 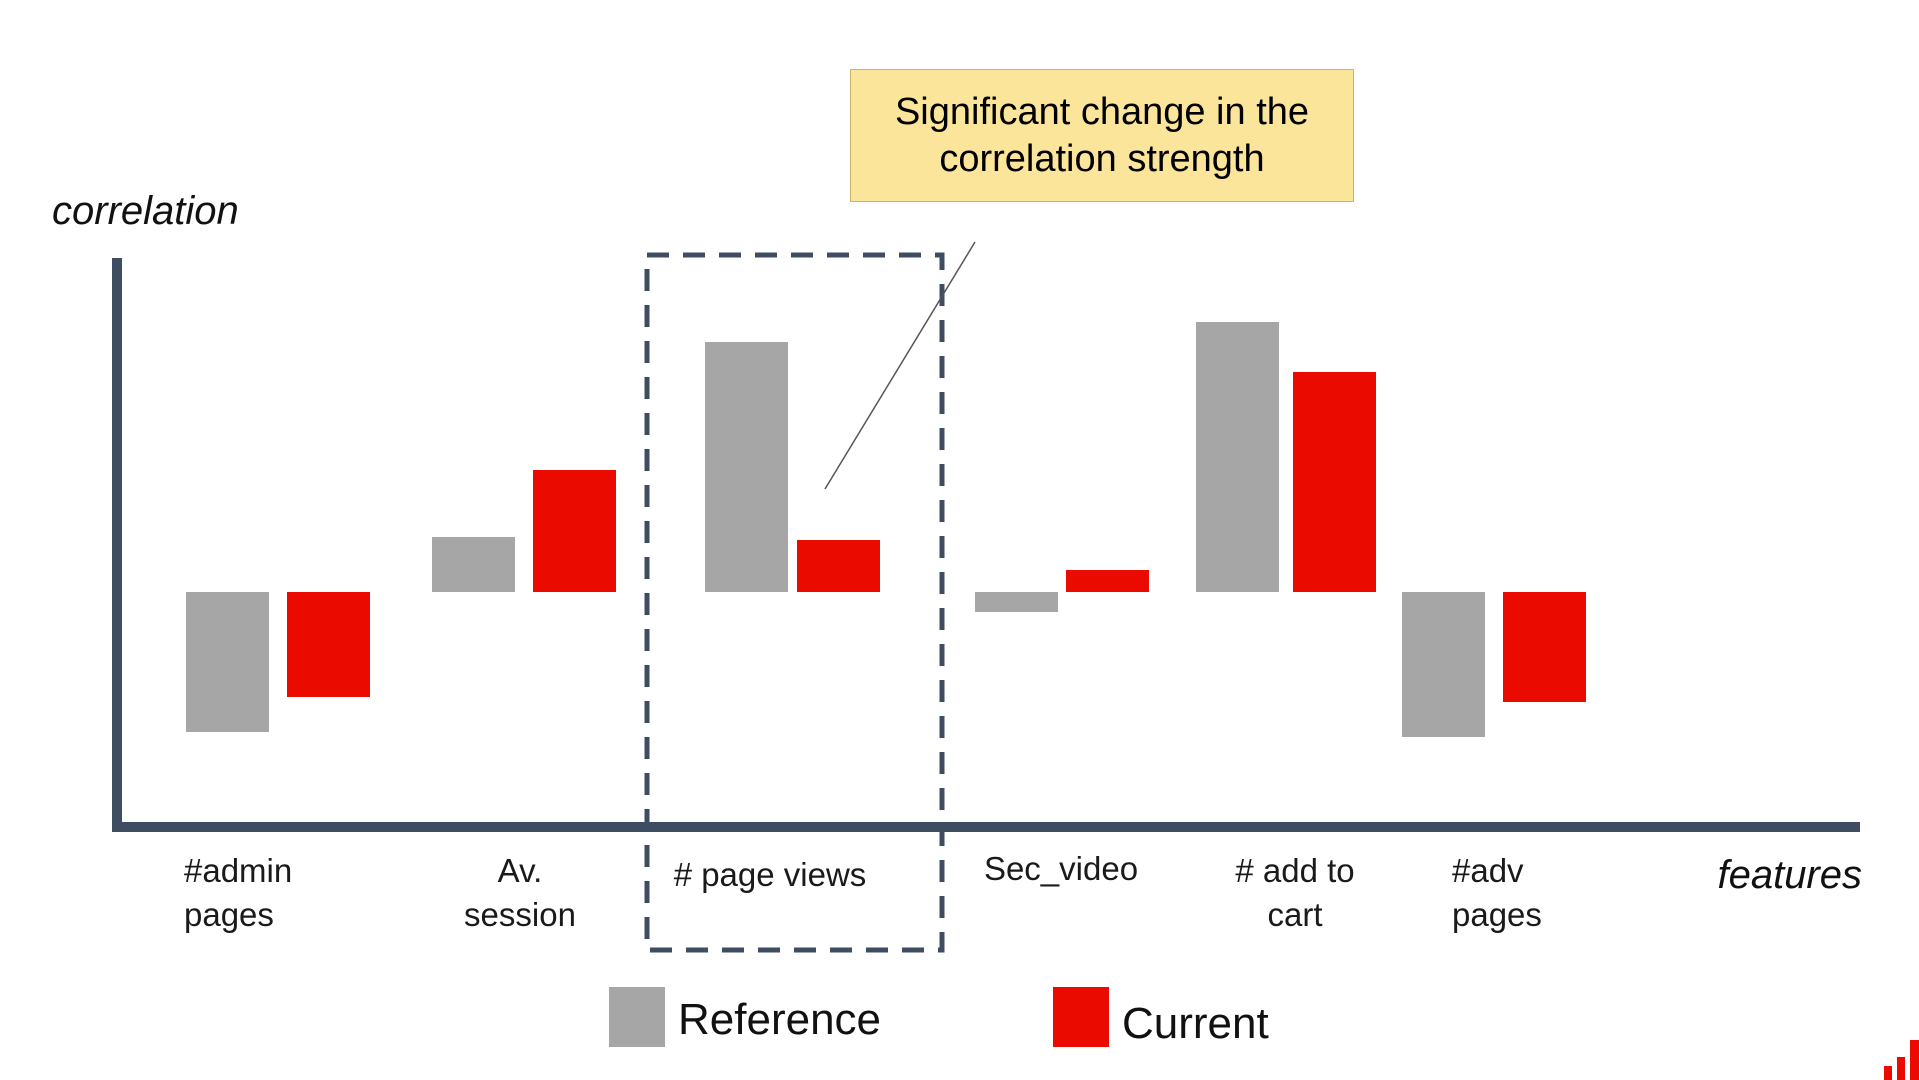 I want to click on highlight-box, so click(x=794, y=602).